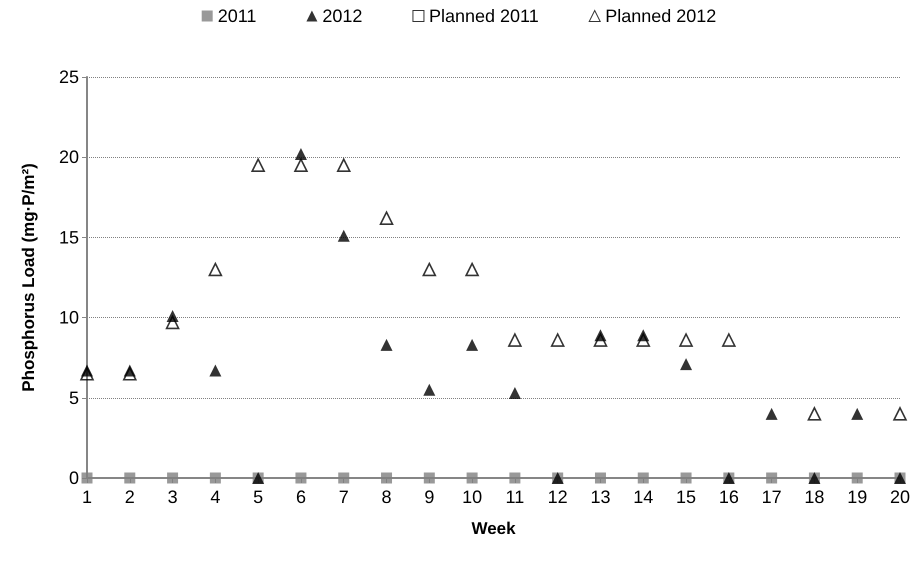 The image size is (918, 567). I want to click on x-tick-label: 14, so click(643, 497).